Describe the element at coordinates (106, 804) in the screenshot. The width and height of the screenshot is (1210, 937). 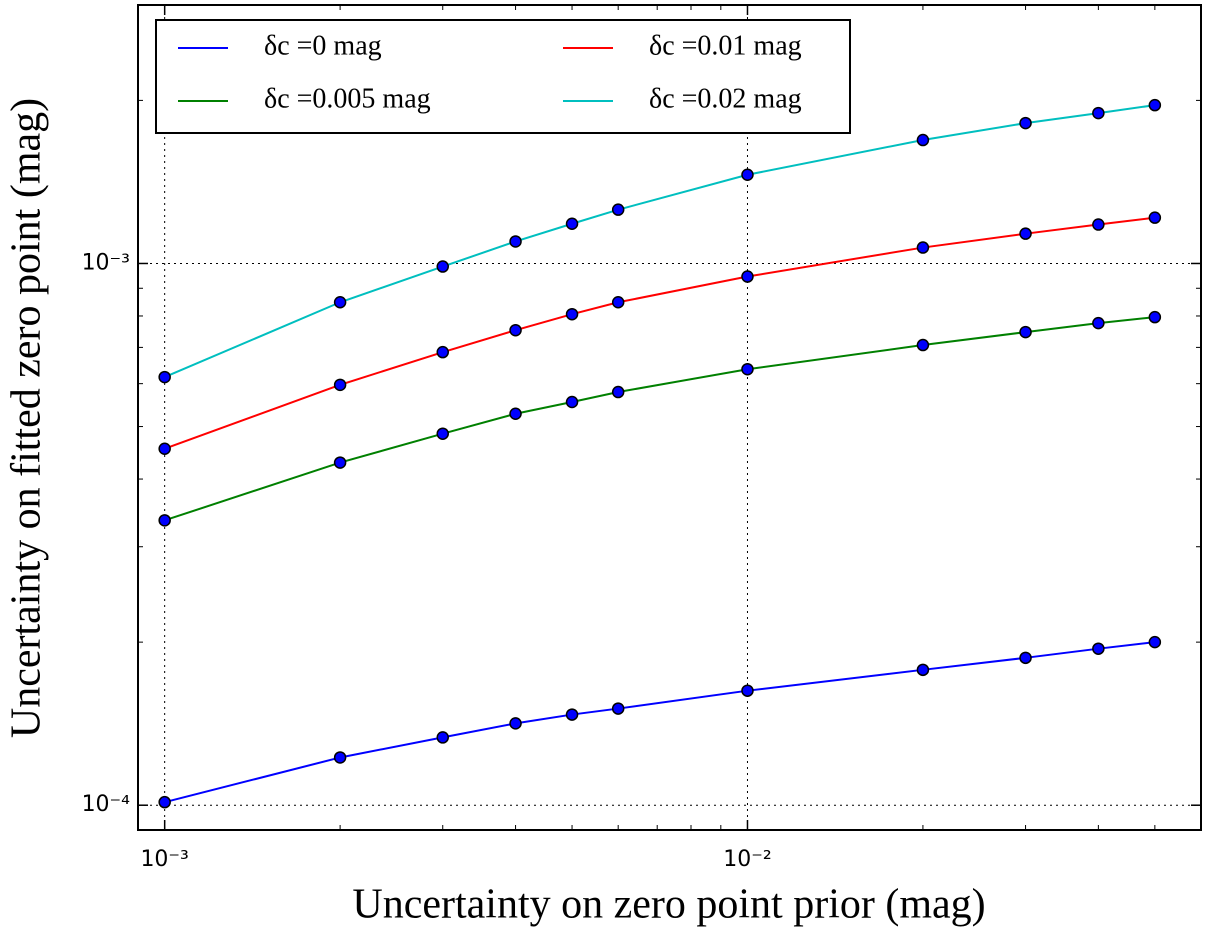
I see `y-tick-label: 10⁻⁴` at that location.